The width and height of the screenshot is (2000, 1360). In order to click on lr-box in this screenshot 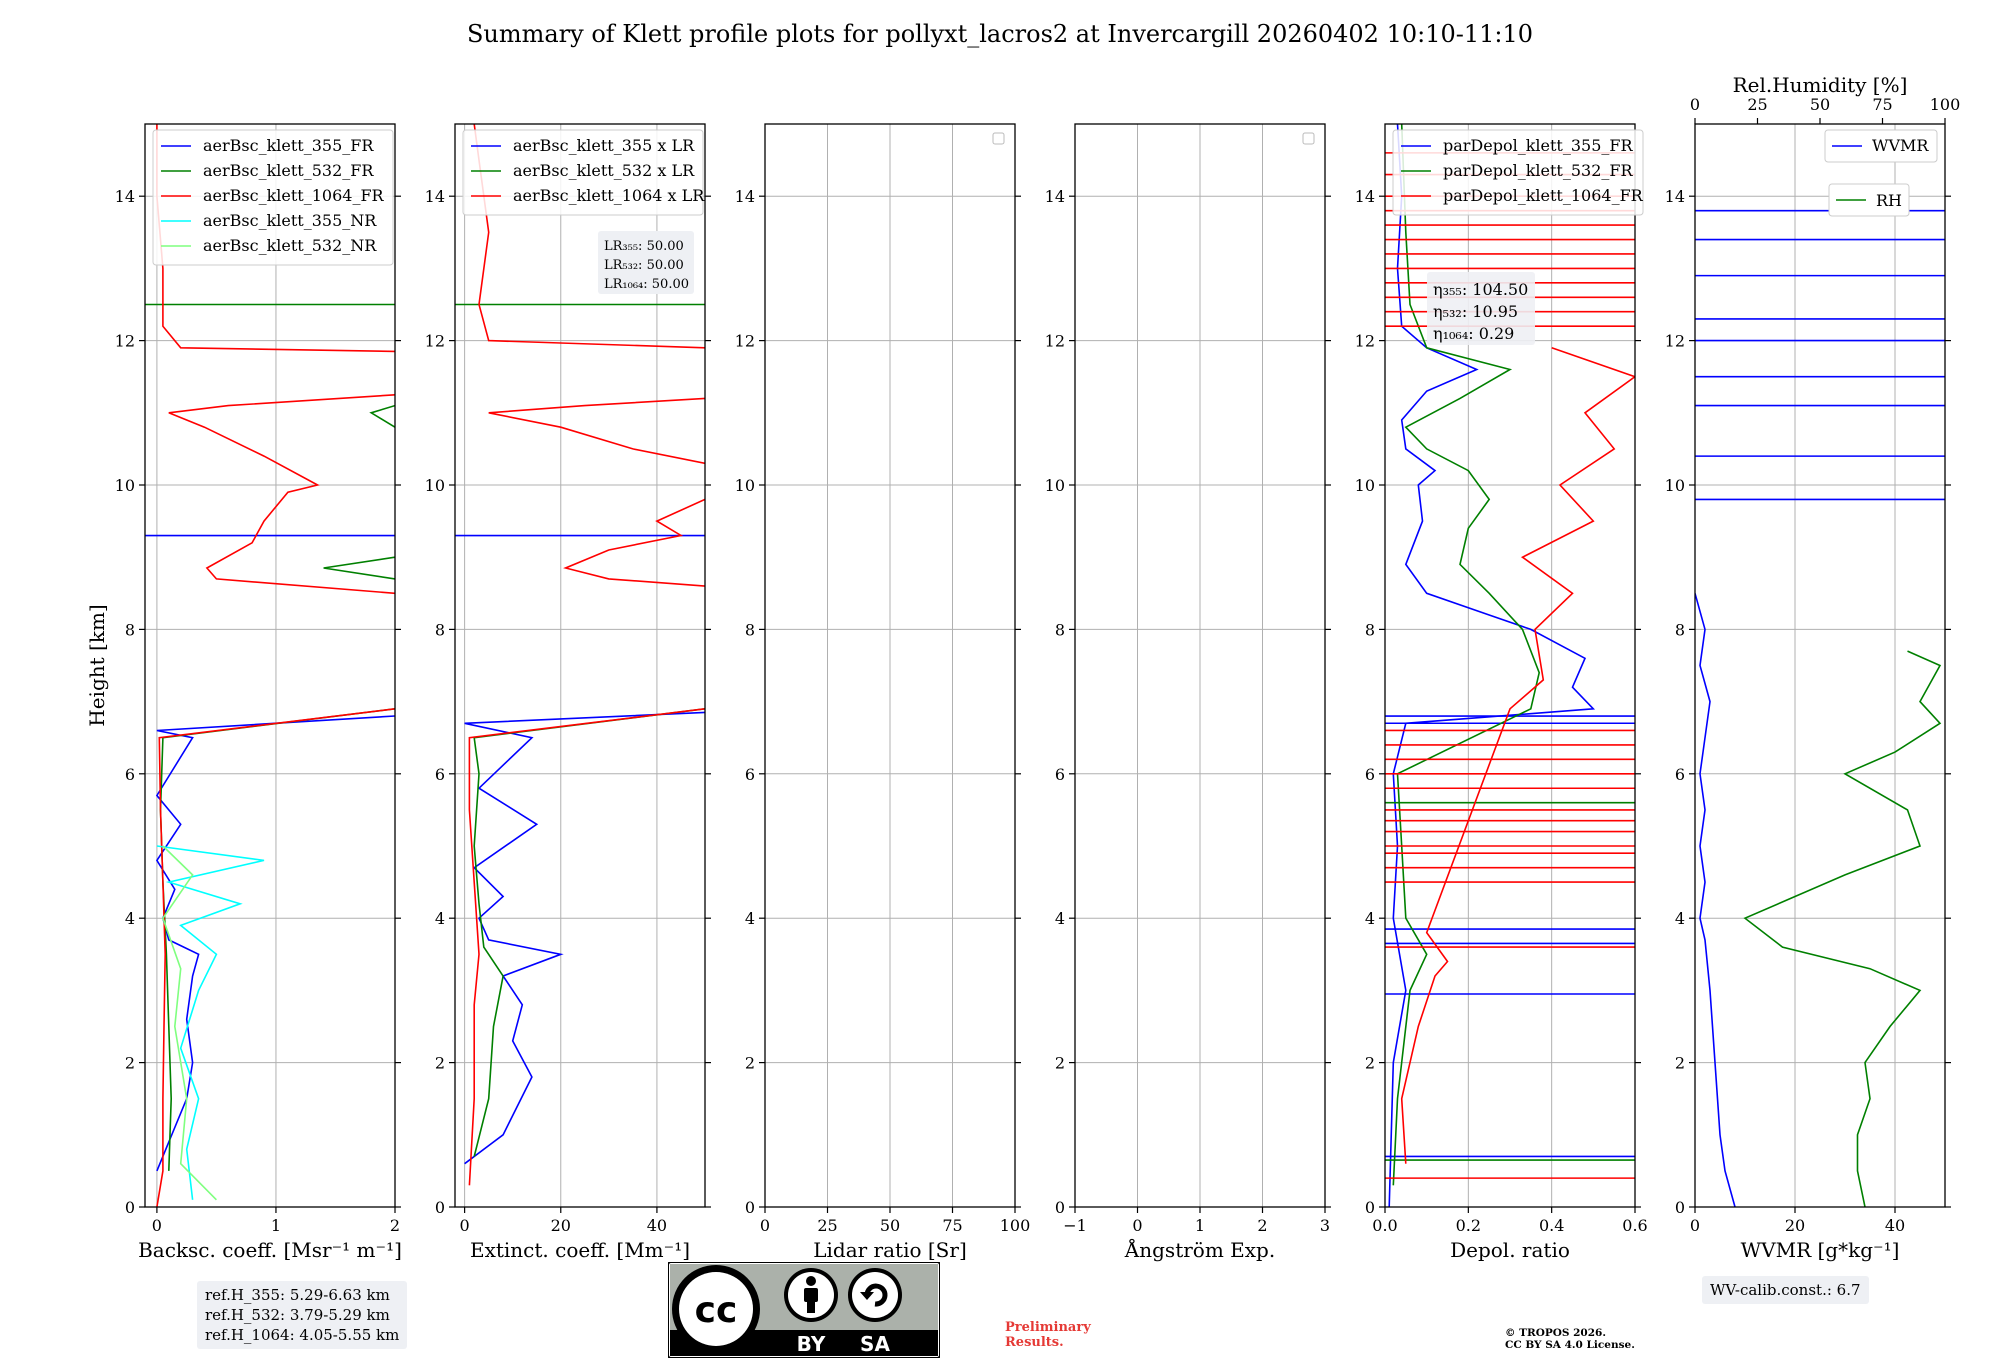, I will do `click(646, 262)`.